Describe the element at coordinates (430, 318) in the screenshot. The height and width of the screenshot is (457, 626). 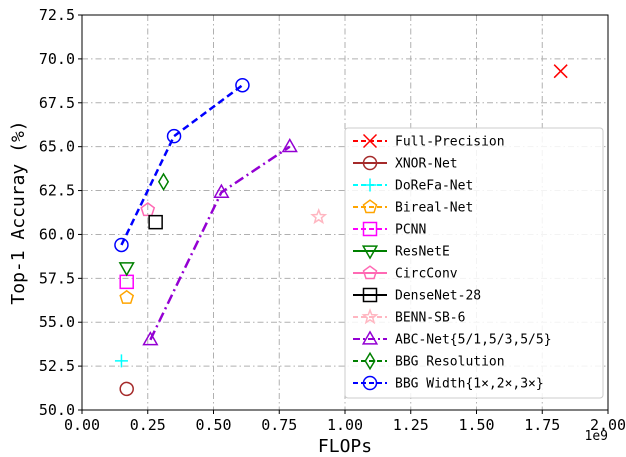
I see `legend-label: BENN-SB-6` at that location.